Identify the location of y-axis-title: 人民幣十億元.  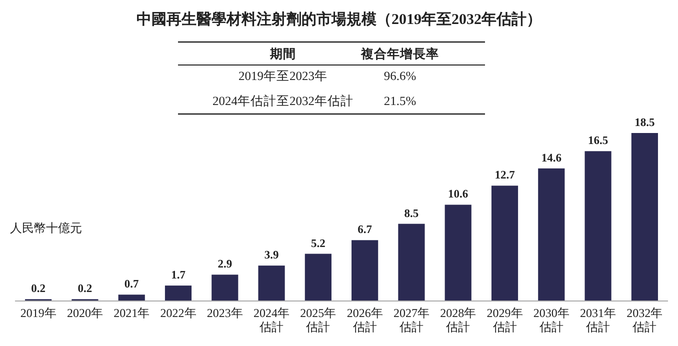
(46, 228).